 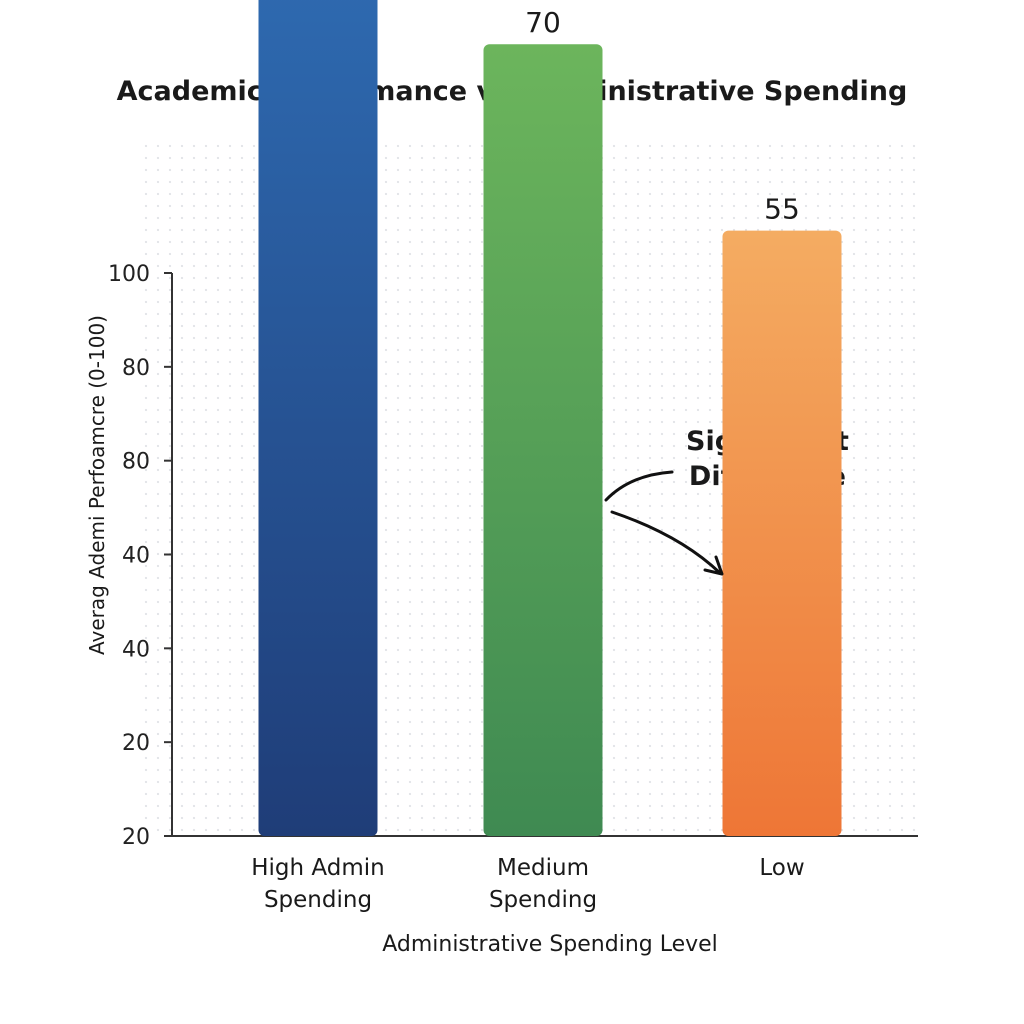 What do you see at coordinates (782, 209) in the screenshot?
I see `data-label: 55` at bounding box center [782, 209].